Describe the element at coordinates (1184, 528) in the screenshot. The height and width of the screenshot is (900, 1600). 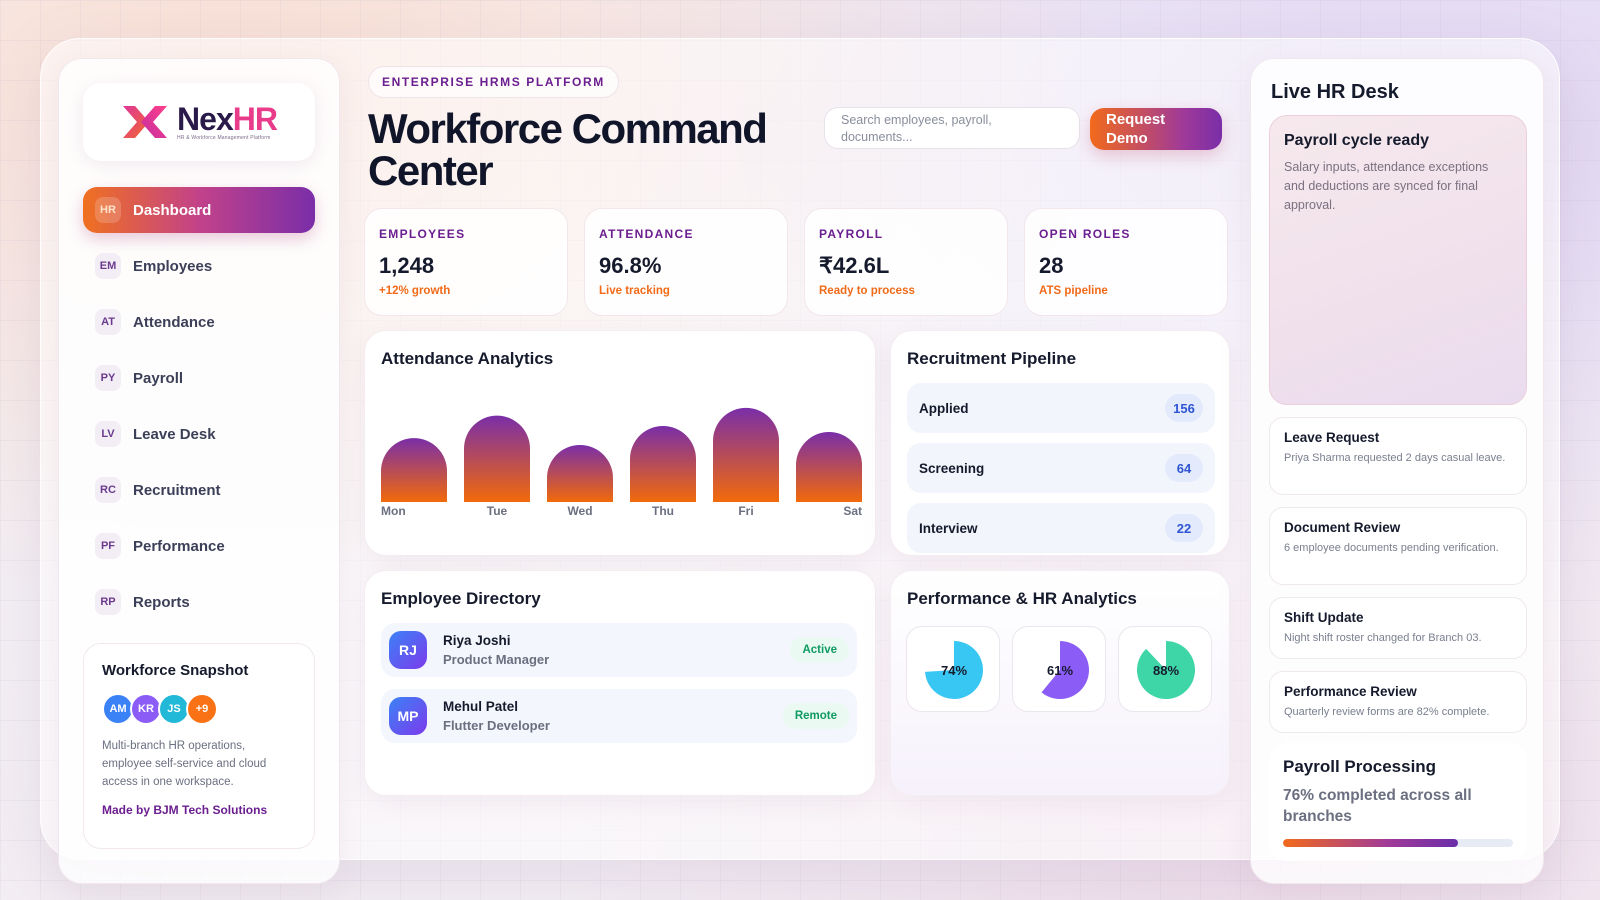
I see `pipeline-count-badge: 22` at that location.